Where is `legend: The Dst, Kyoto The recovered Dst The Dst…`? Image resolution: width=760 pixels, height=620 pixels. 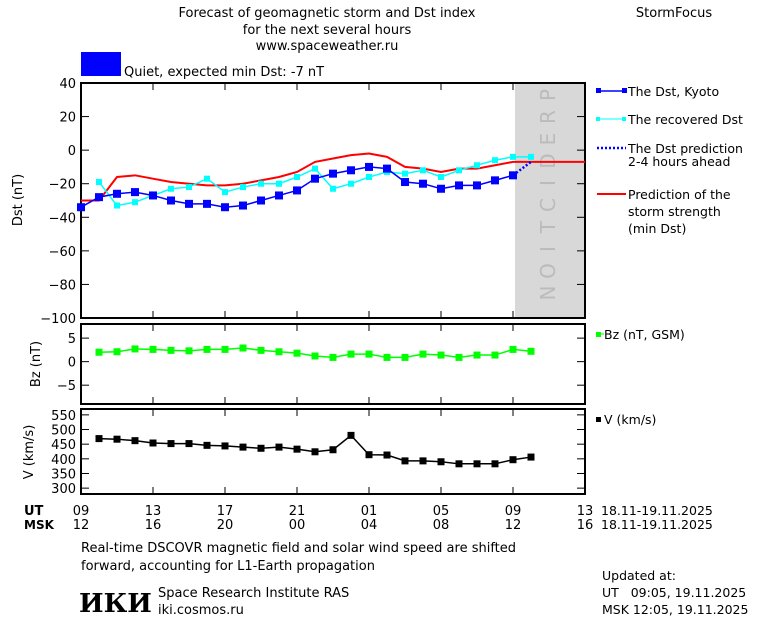
legend: The Dst, Kyoto The recovered Dst The Dst… is located at coordinates (669, 255).